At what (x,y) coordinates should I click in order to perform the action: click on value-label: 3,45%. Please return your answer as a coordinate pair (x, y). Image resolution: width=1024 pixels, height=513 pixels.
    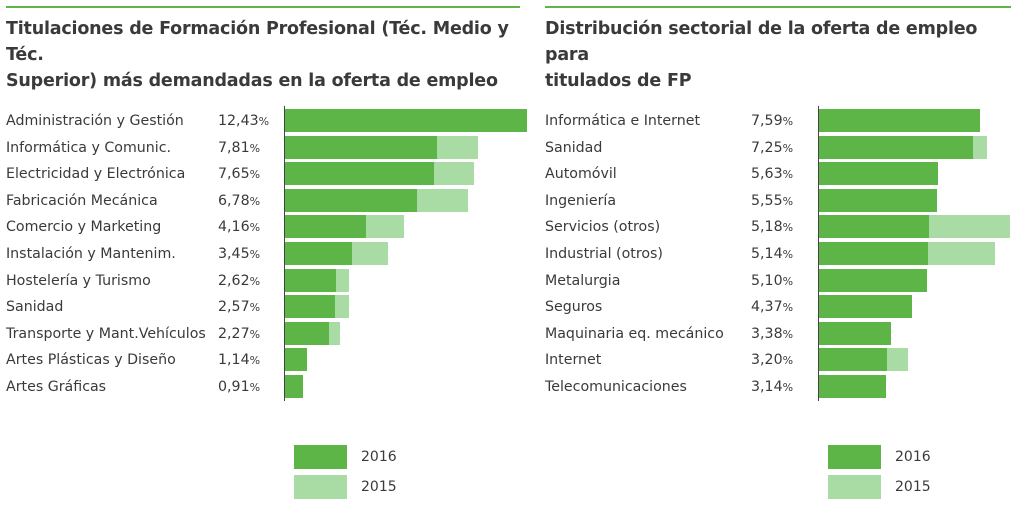
    Looking at the image, I should click on (239, 254).